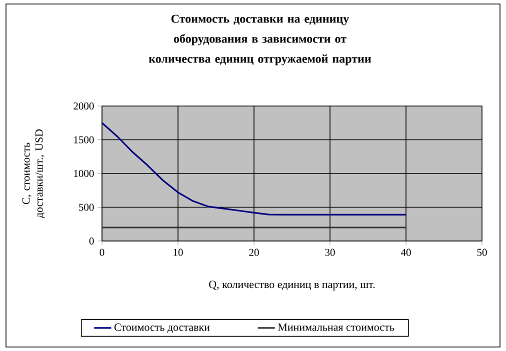 This screenshot has width=506, height=351. Describe the element at coordinates (178, 252) in the screenshot. I see `x-tick-label: 10` at that location.